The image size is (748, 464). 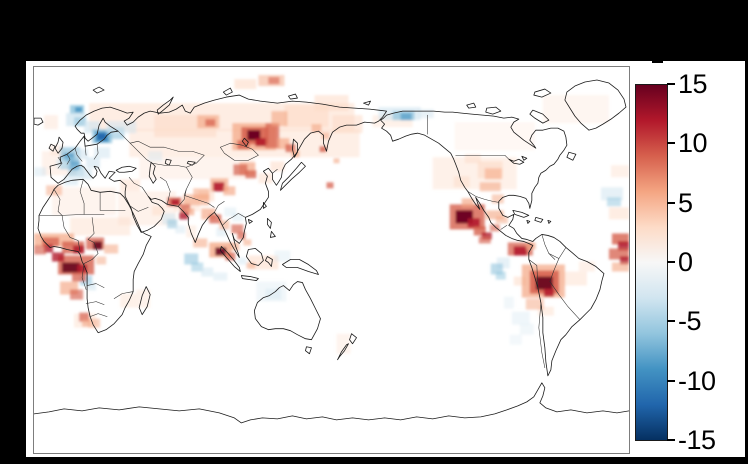 What do you see at coordinates (697, 440) in the screenshot?
I see `colorbar-tick-label: -15` at bounding box center [697, 440].